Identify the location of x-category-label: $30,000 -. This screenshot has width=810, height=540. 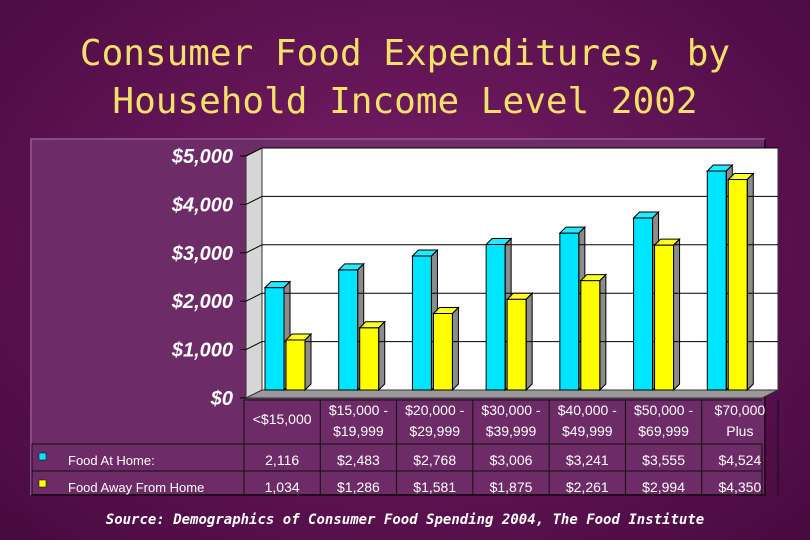
(510, 410).